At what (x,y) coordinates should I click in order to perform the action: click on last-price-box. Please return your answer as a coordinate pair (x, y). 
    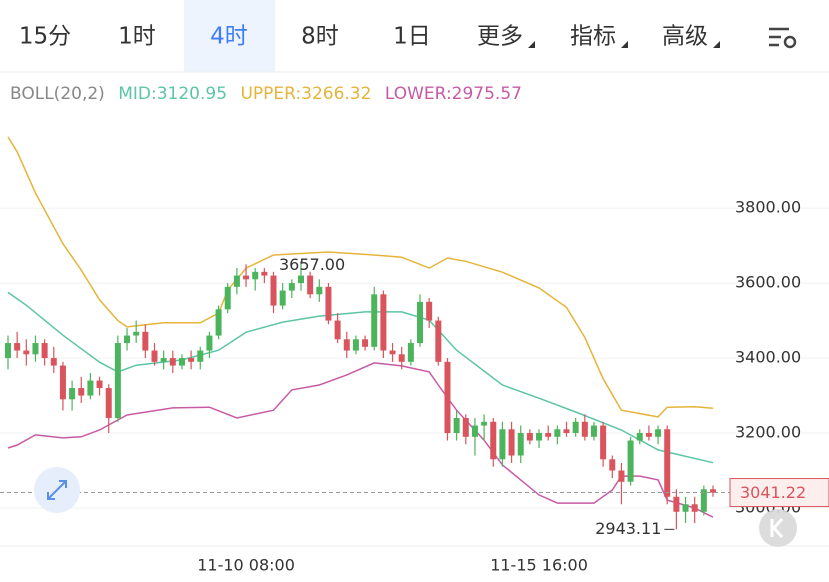
    Looking at the image, I should click on (779, 493).